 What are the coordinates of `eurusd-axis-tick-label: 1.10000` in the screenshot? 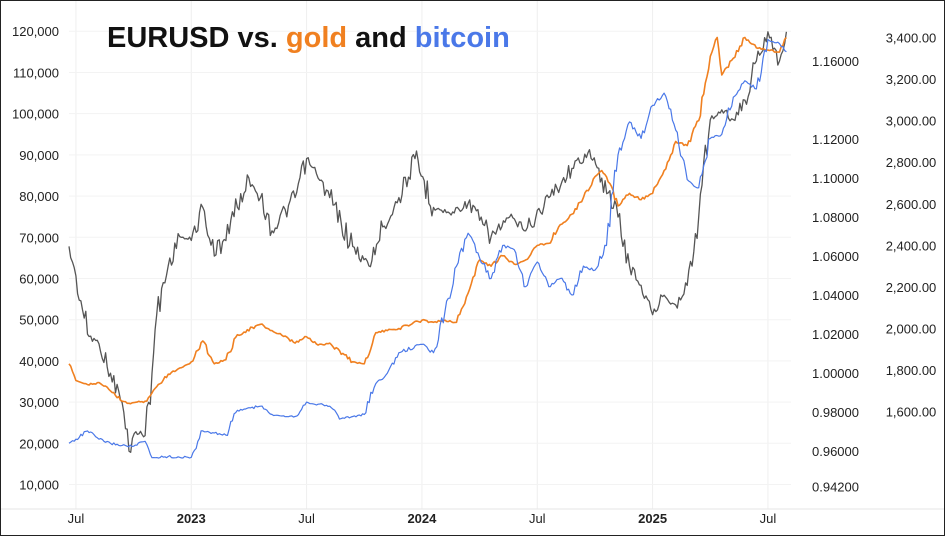 It's located at (835, 178).